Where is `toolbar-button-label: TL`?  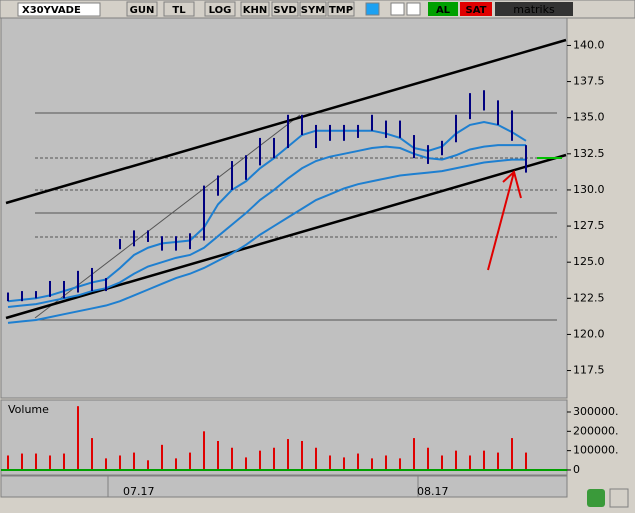 toolbar-button-label: TL is located at coordinates (179, 10).